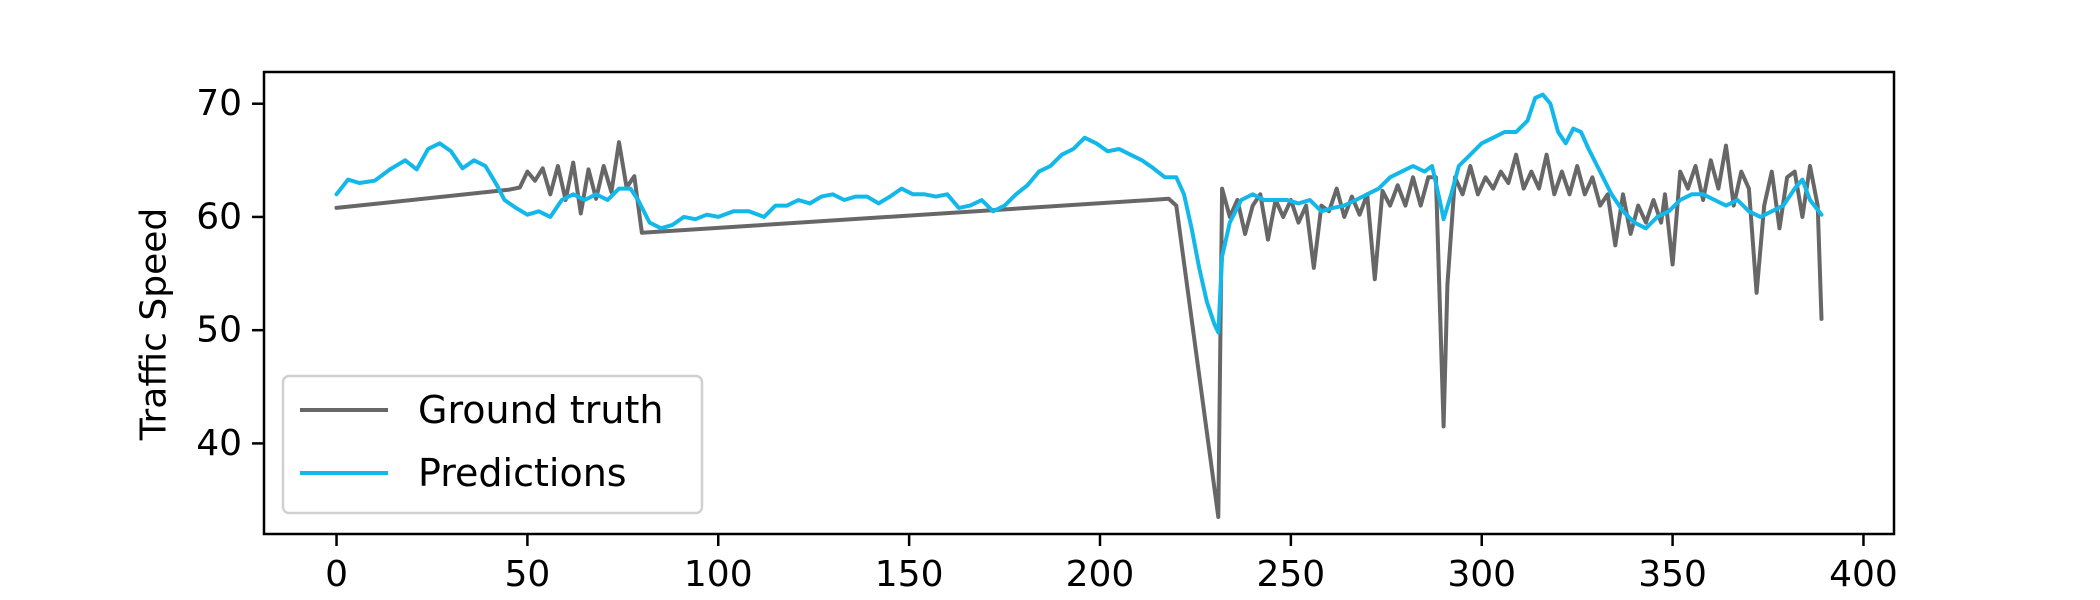 This screenshot has height=600, width=2100. I want to click on x-tick-label: 50, so click(527, 574).